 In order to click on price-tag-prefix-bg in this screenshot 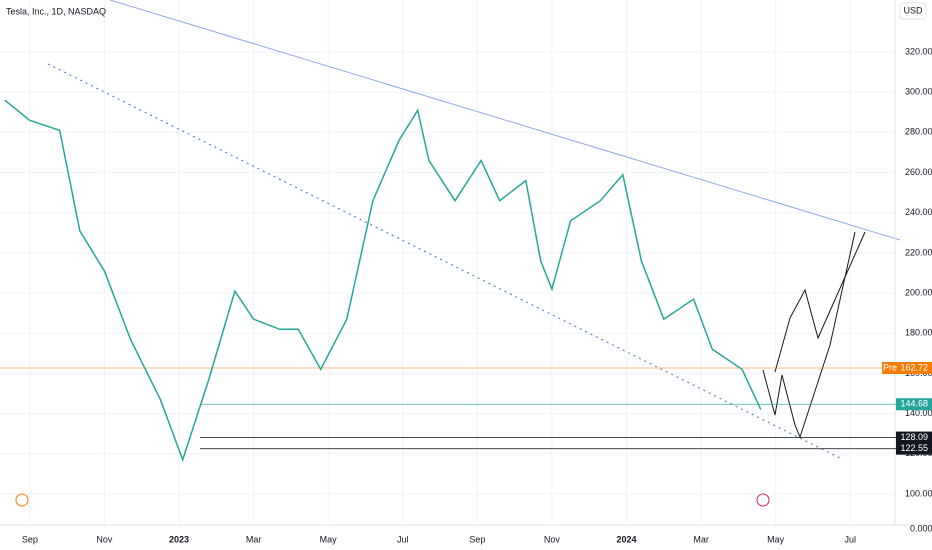, I will do `click(890, 367)`.